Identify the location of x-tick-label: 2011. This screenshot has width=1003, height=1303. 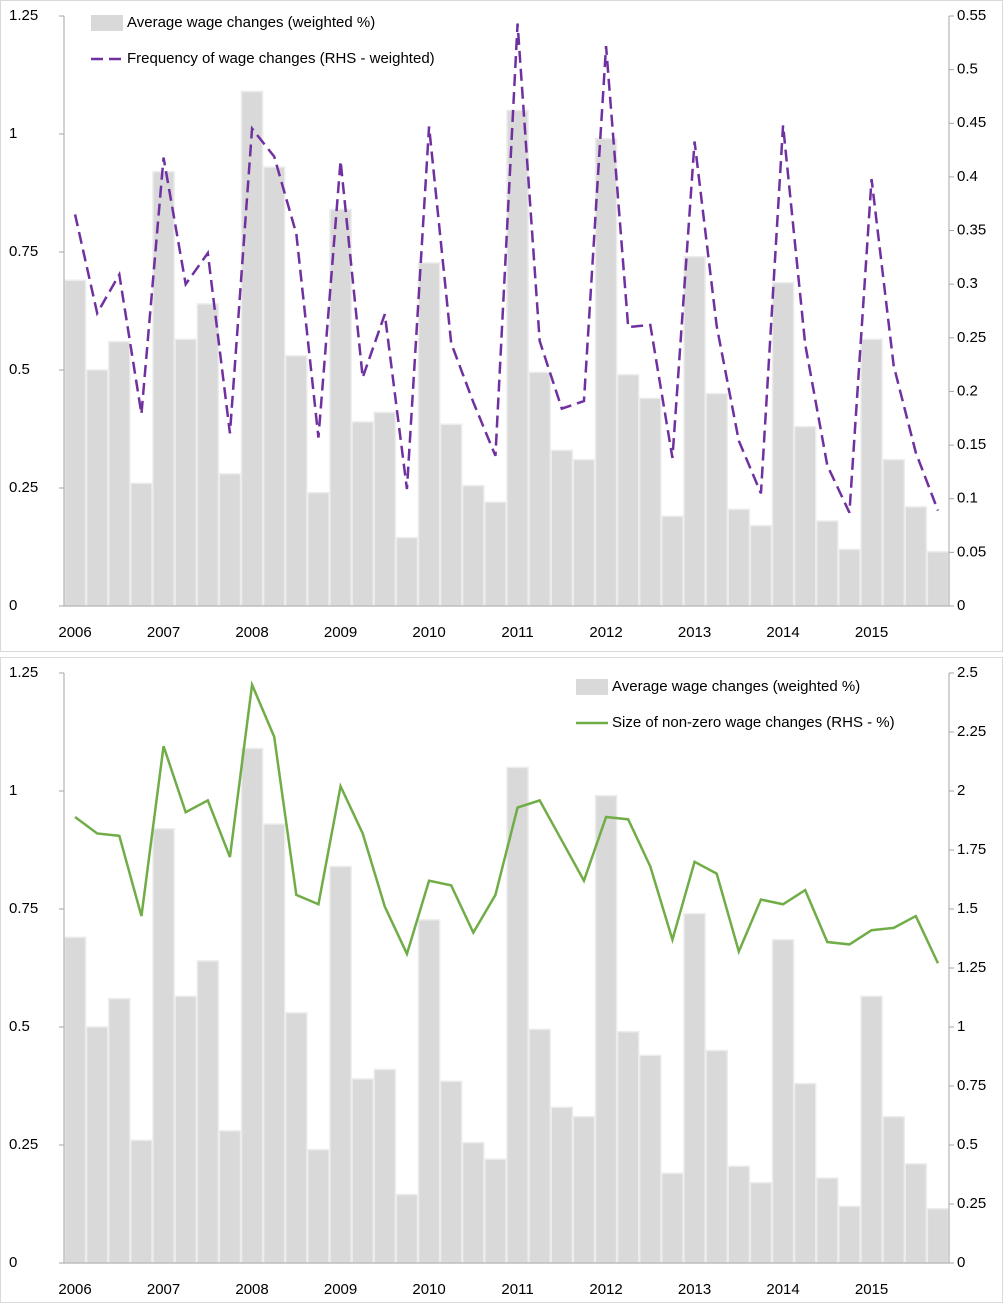
(517, 1289).